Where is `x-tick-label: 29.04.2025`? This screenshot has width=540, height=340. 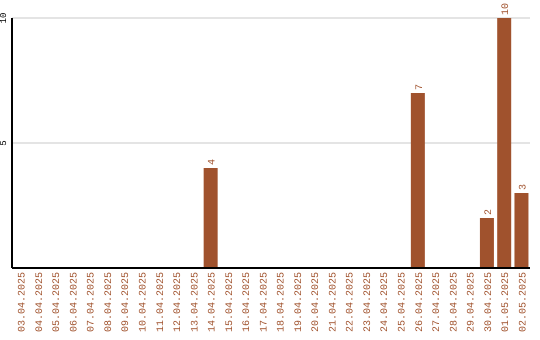 x-tick-label: 29.04.2025 is located at coordinates (472, 302).